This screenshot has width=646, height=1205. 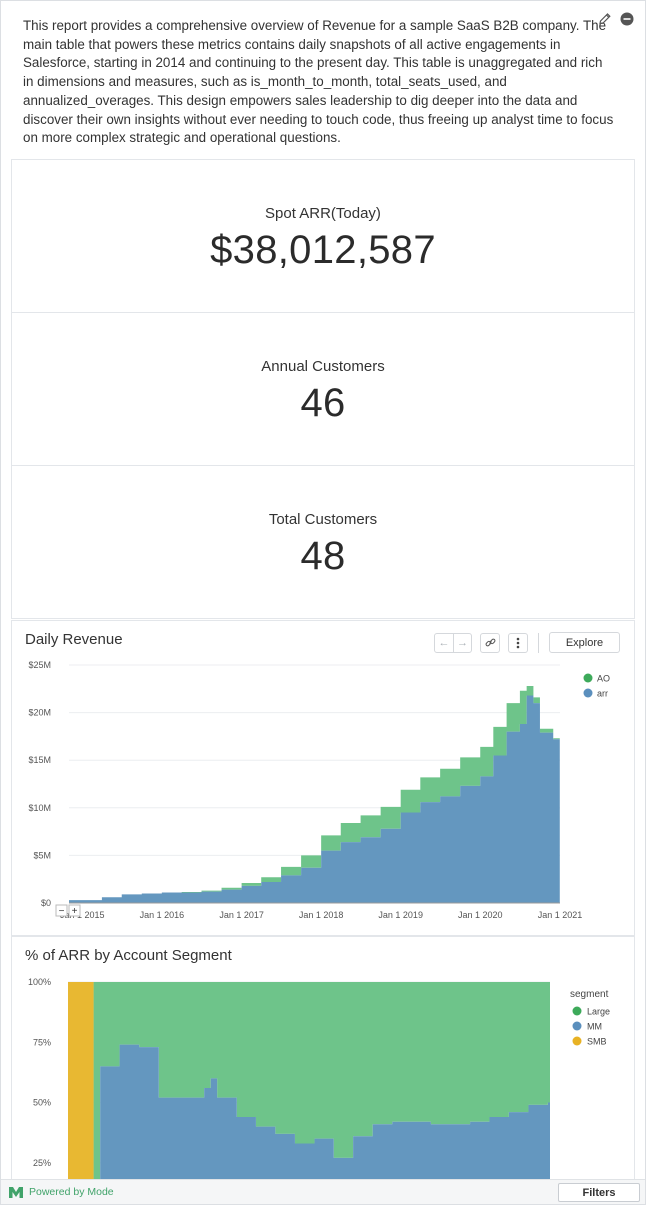 I want to click on arrow-left-icon: ←, so click(x=444, y=642).